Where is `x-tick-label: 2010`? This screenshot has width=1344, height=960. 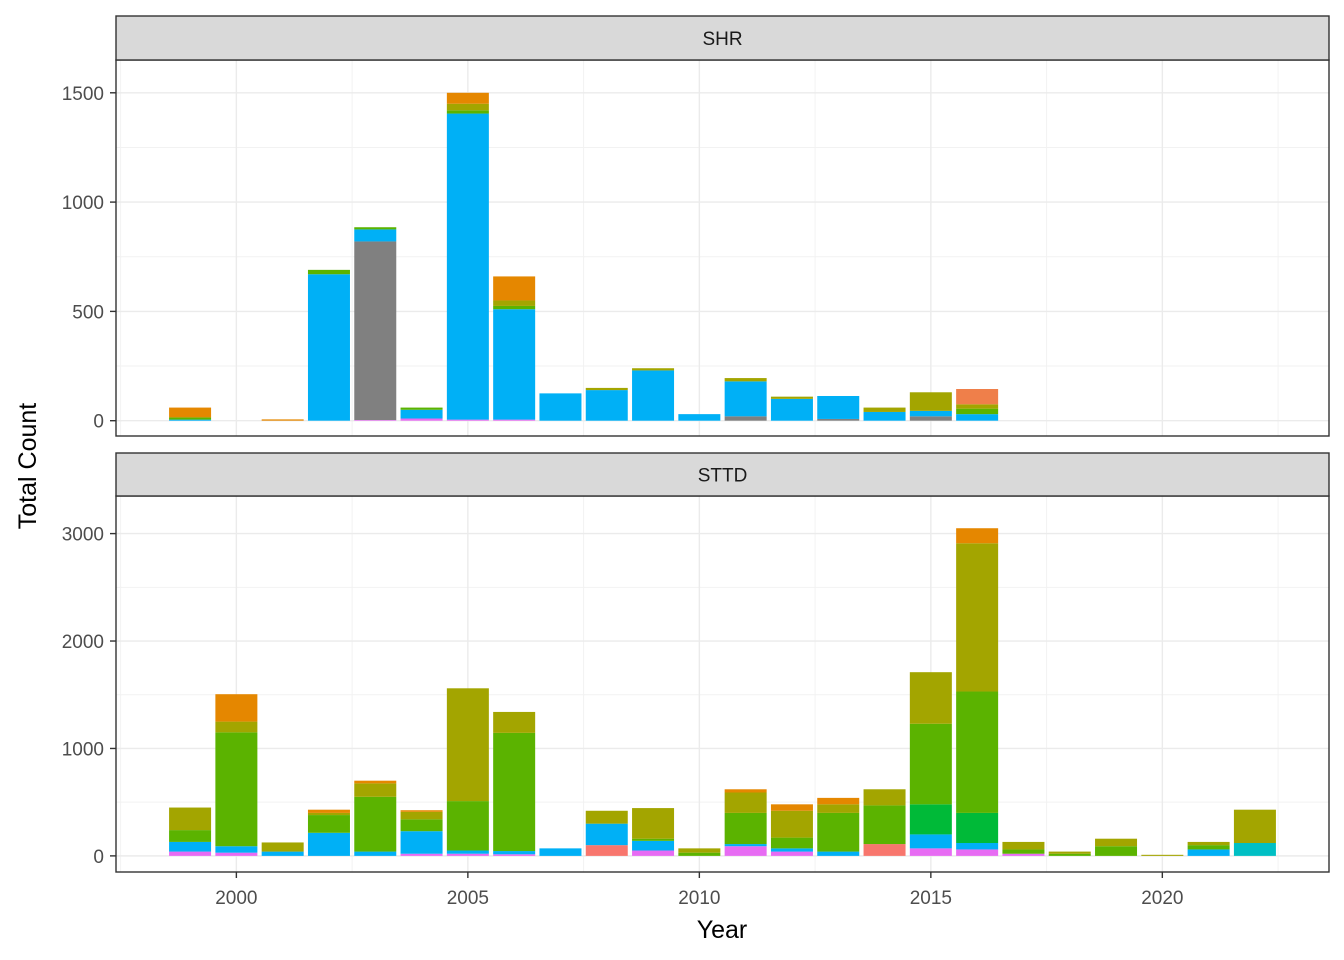
x-tick-label: 2010 is located at coordinates (699, 898).